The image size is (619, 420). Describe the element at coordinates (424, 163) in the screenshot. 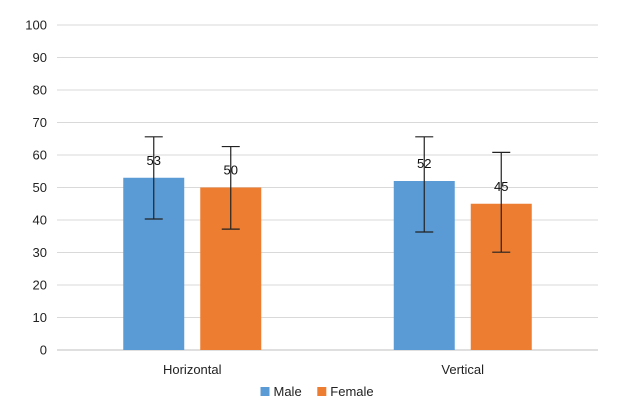

I see `data-label: 52` at that location.